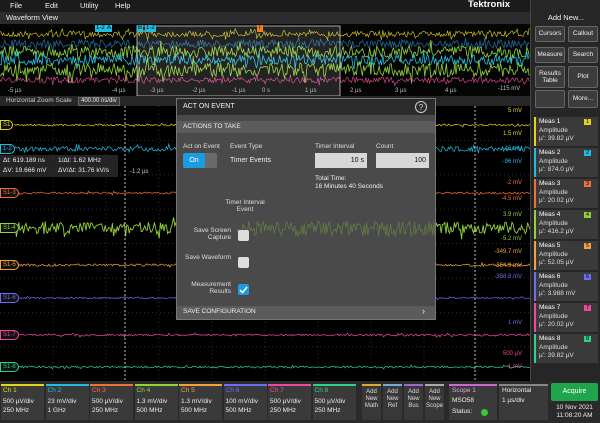  Describe the element at coordinates (16, 410) in the screenshot. I see `channel-bandwidth: 250 MHz` at that location.